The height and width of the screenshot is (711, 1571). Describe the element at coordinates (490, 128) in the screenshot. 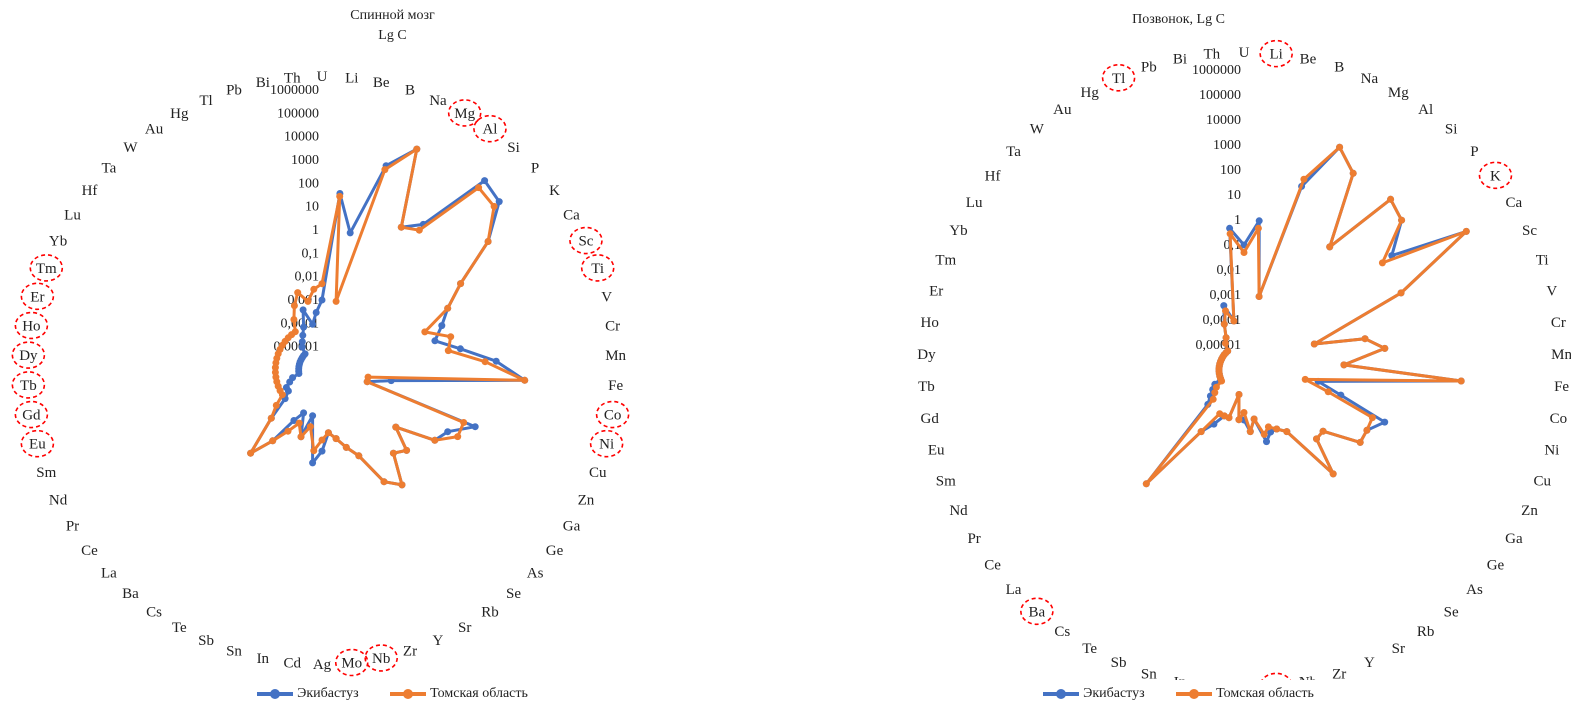

I see `highlight-circle-al` at that location.